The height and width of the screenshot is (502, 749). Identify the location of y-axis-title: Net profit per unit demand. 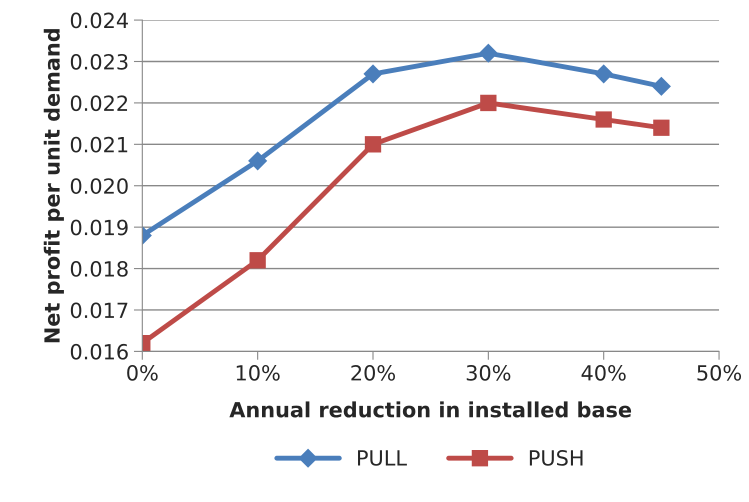
(54, 185).